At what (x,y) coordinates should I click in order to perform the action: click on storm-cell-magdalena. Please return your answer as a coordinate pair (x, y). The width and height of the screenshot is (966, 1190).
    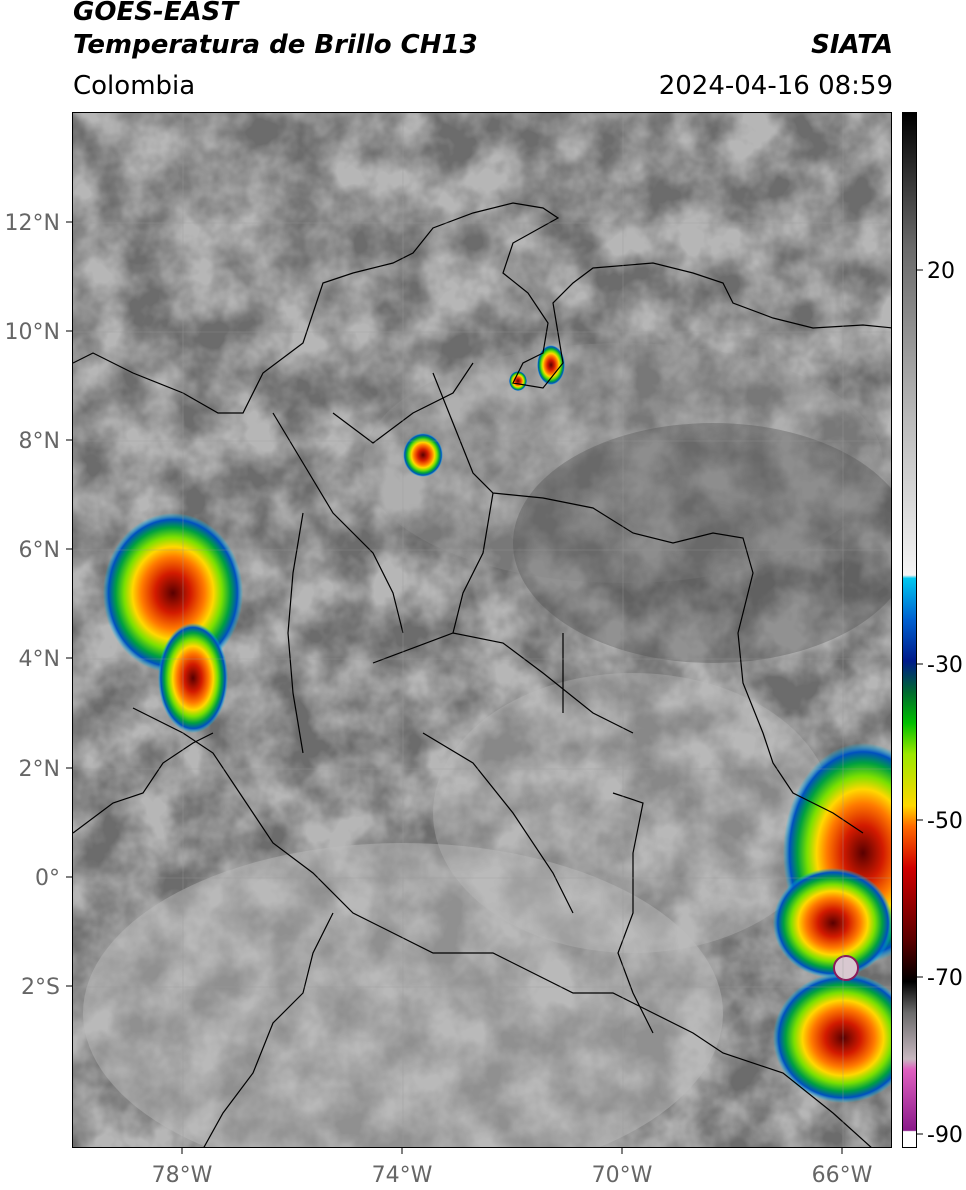
    Looking at the image, I should click on (423, 455).